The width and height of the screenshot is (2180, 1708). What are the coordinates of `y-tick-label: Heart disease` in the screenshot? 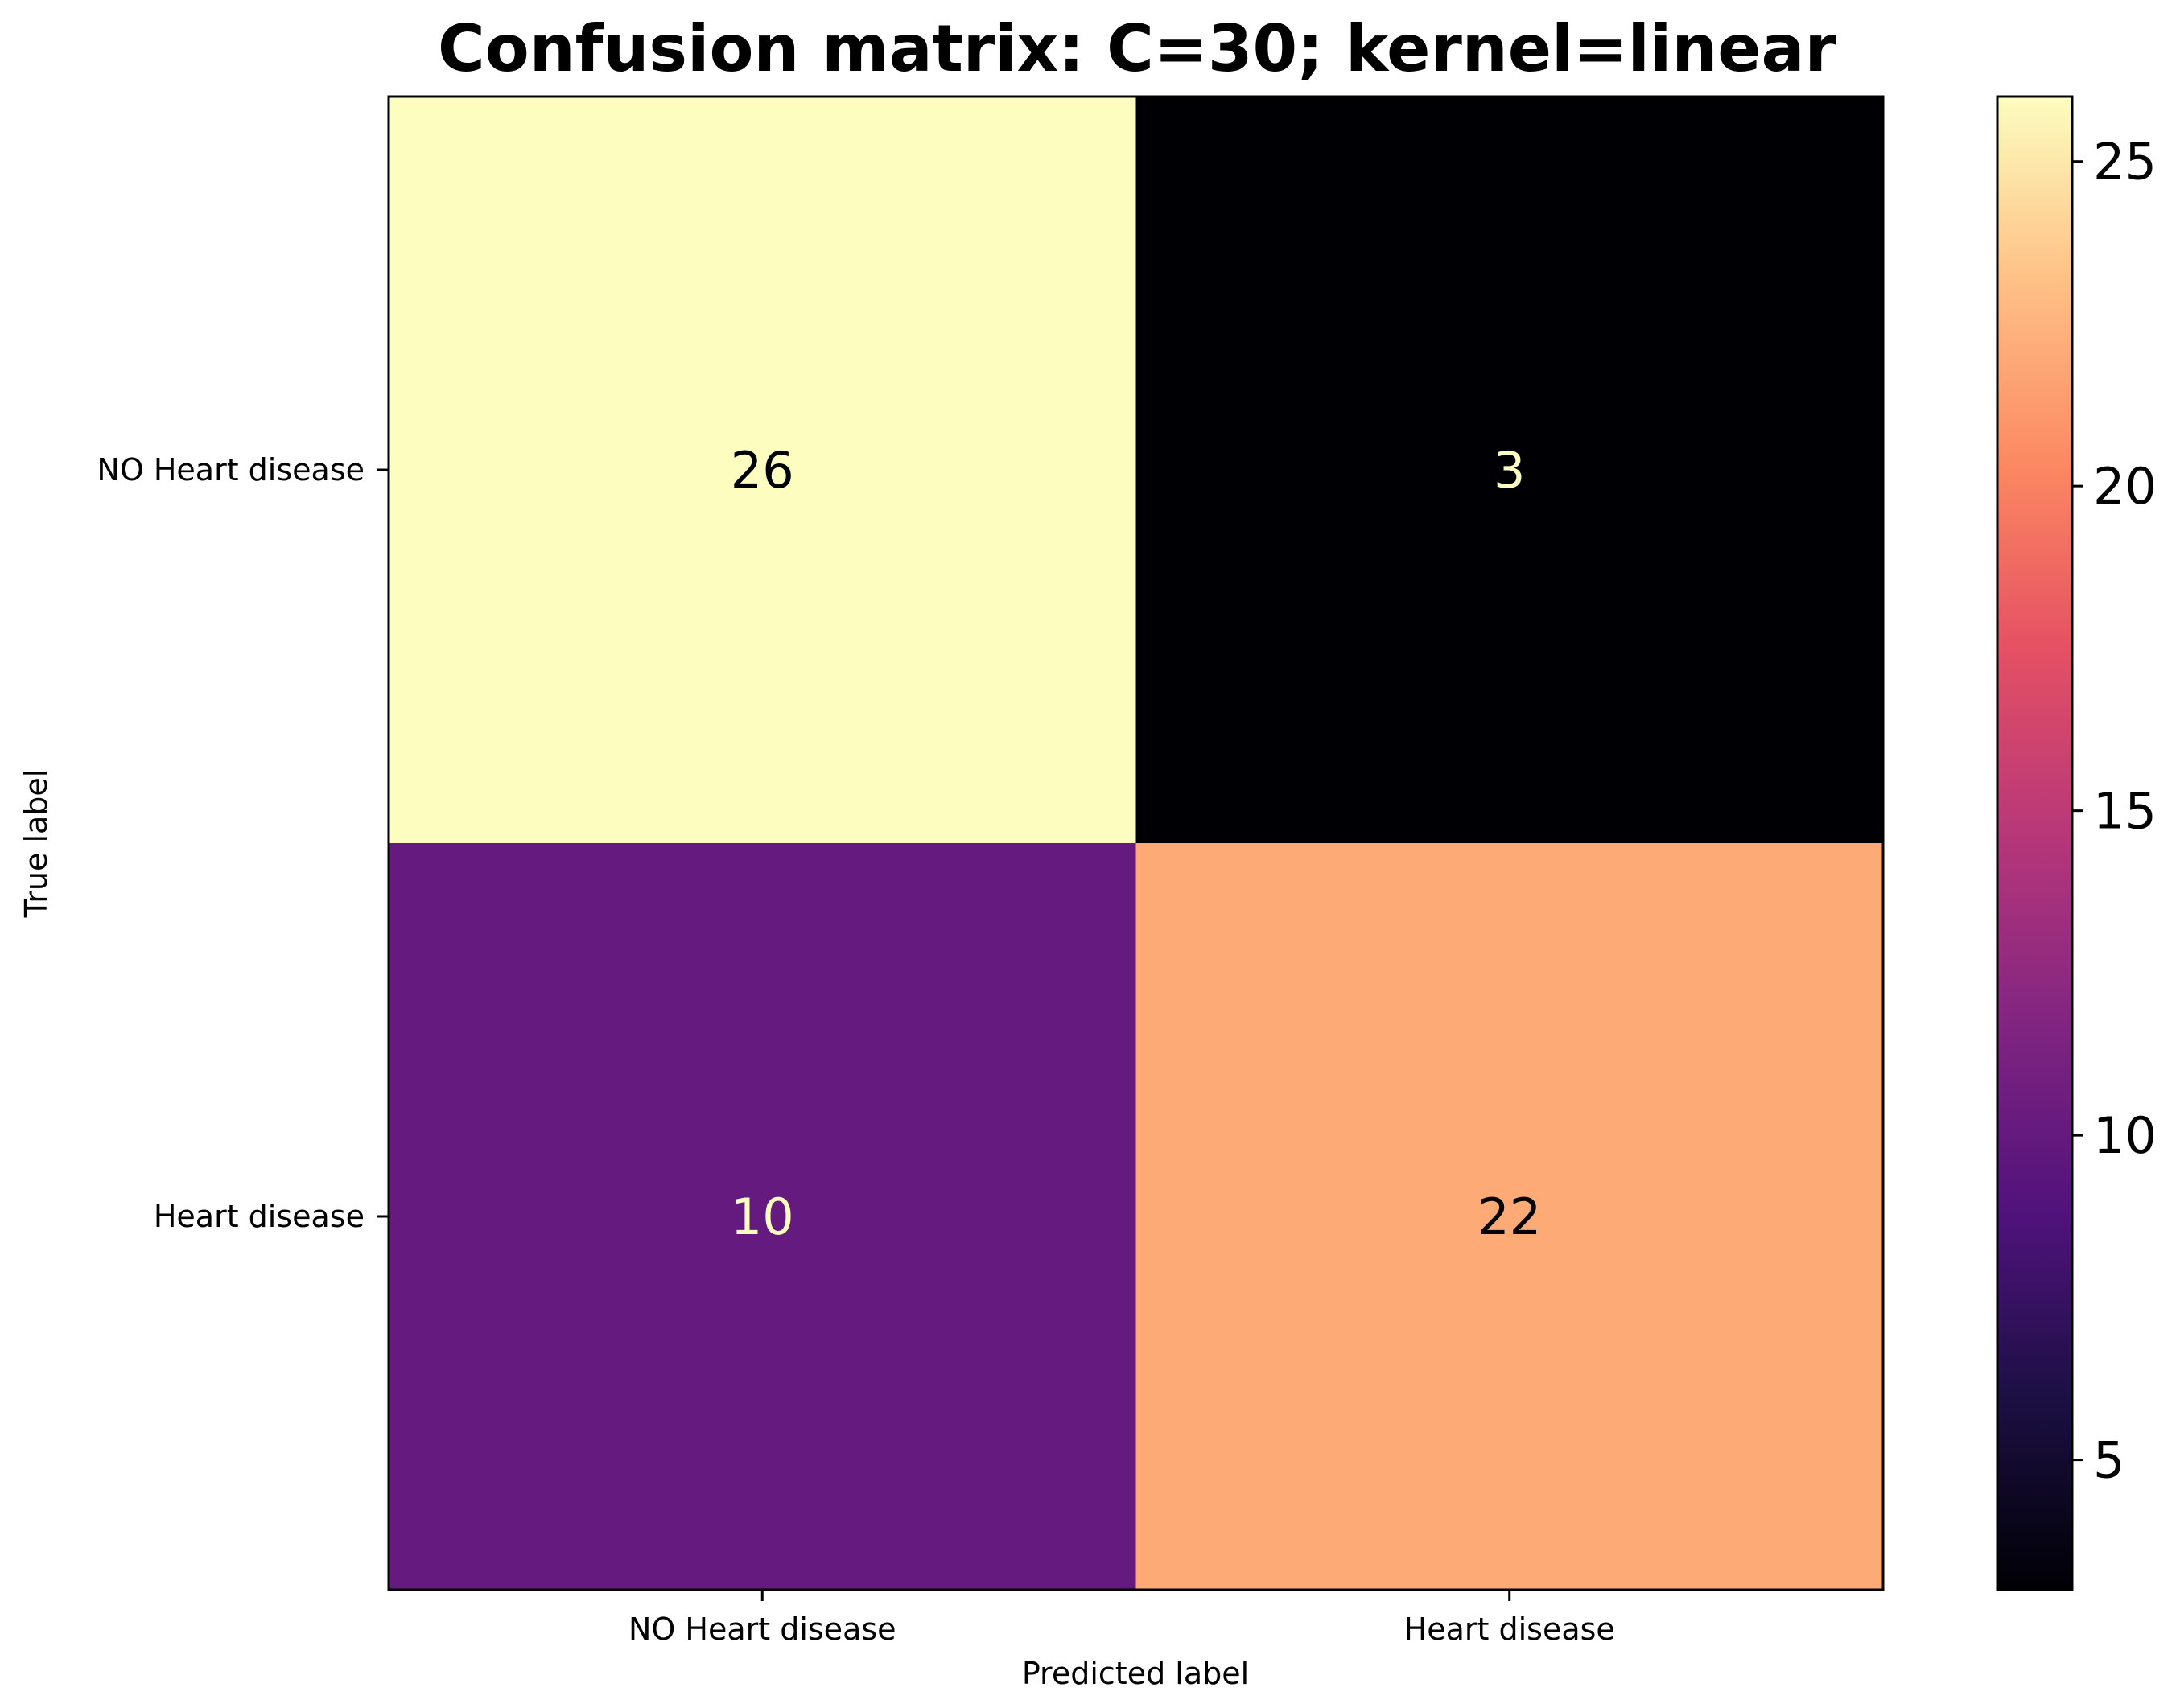 It's located at (259, 1216).